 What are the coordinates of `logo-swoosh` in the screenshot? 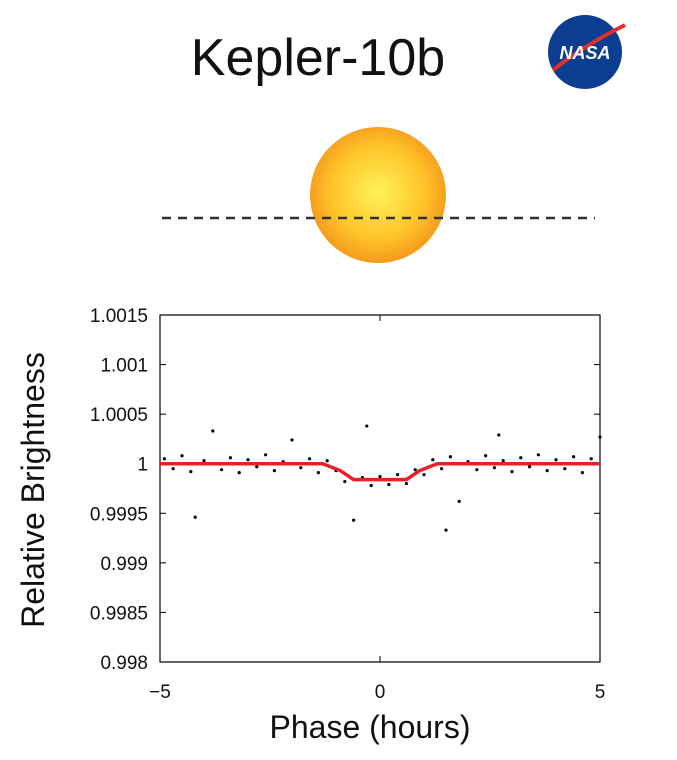 It's located at (588, 47).